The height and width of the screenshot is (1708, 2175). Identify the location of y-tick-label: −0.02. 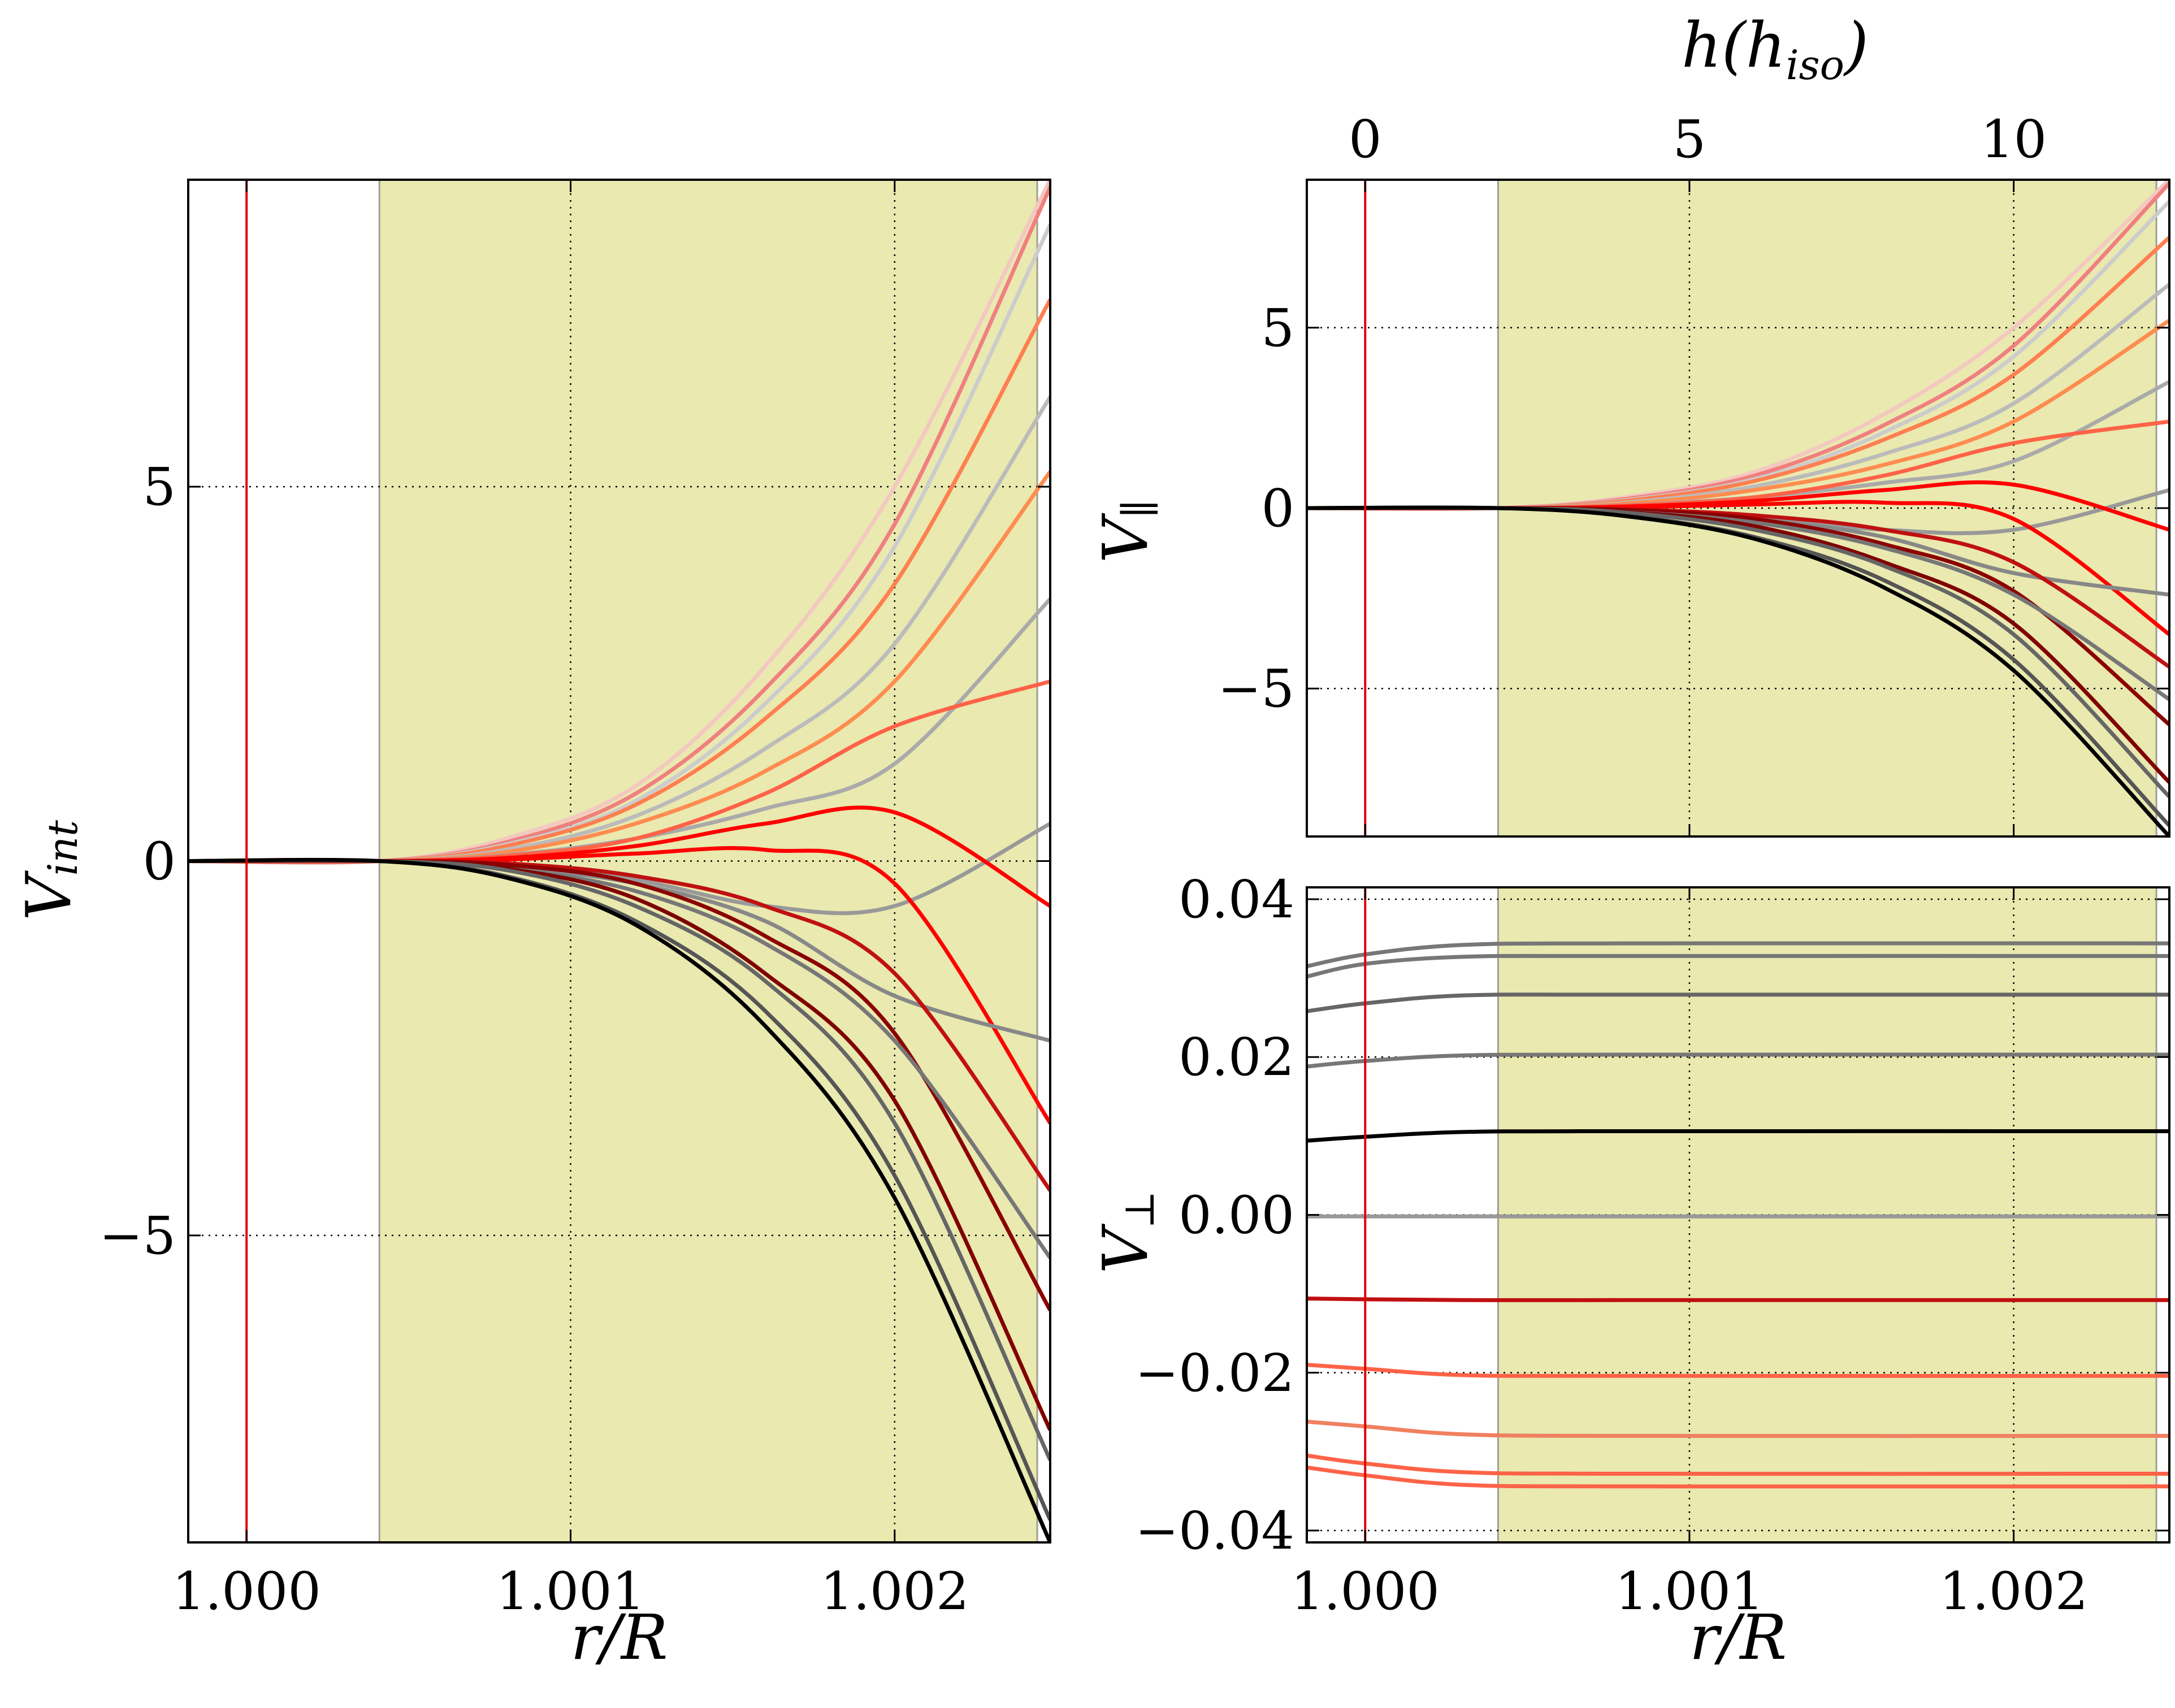
(1215, 1373).